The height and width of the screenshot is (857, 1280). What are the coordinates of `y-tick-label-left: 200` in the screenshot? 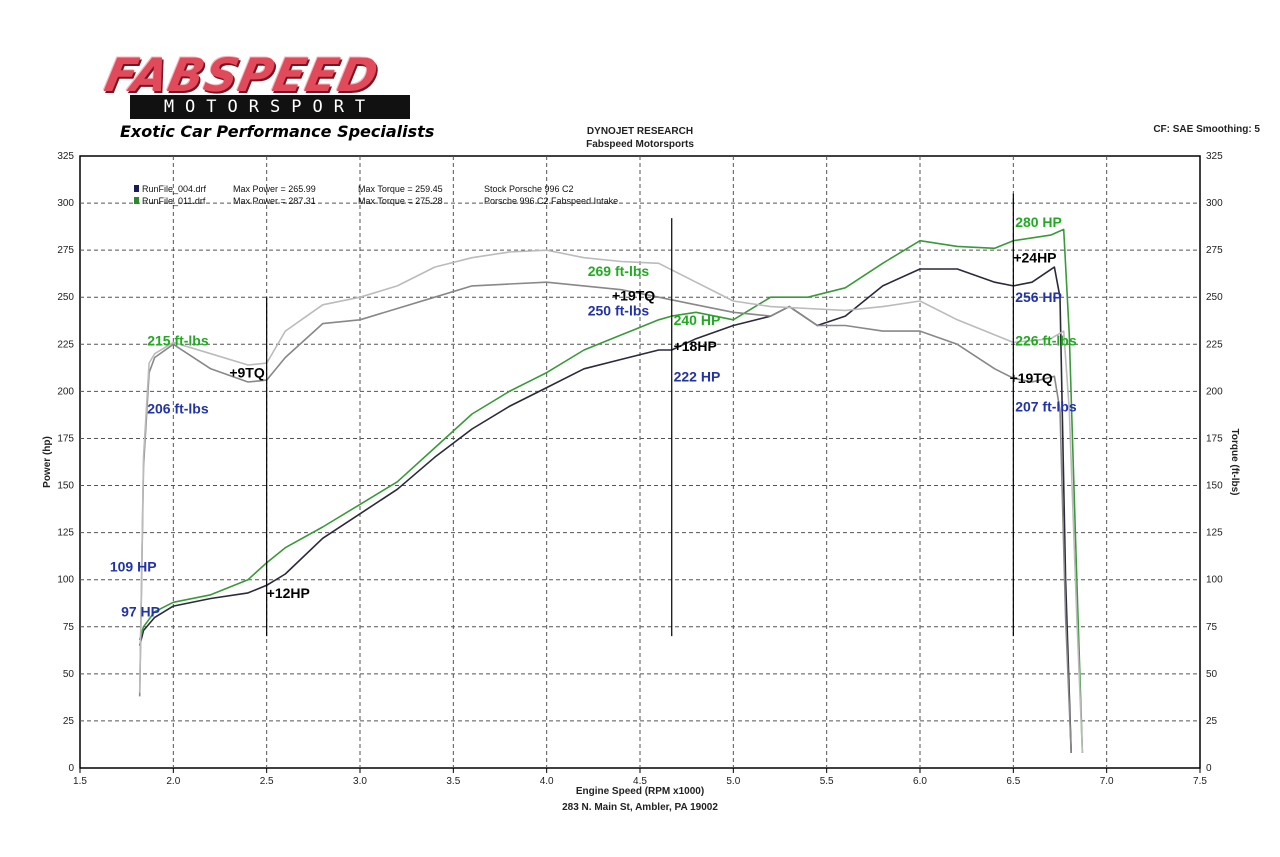 It's located at (65, 391).